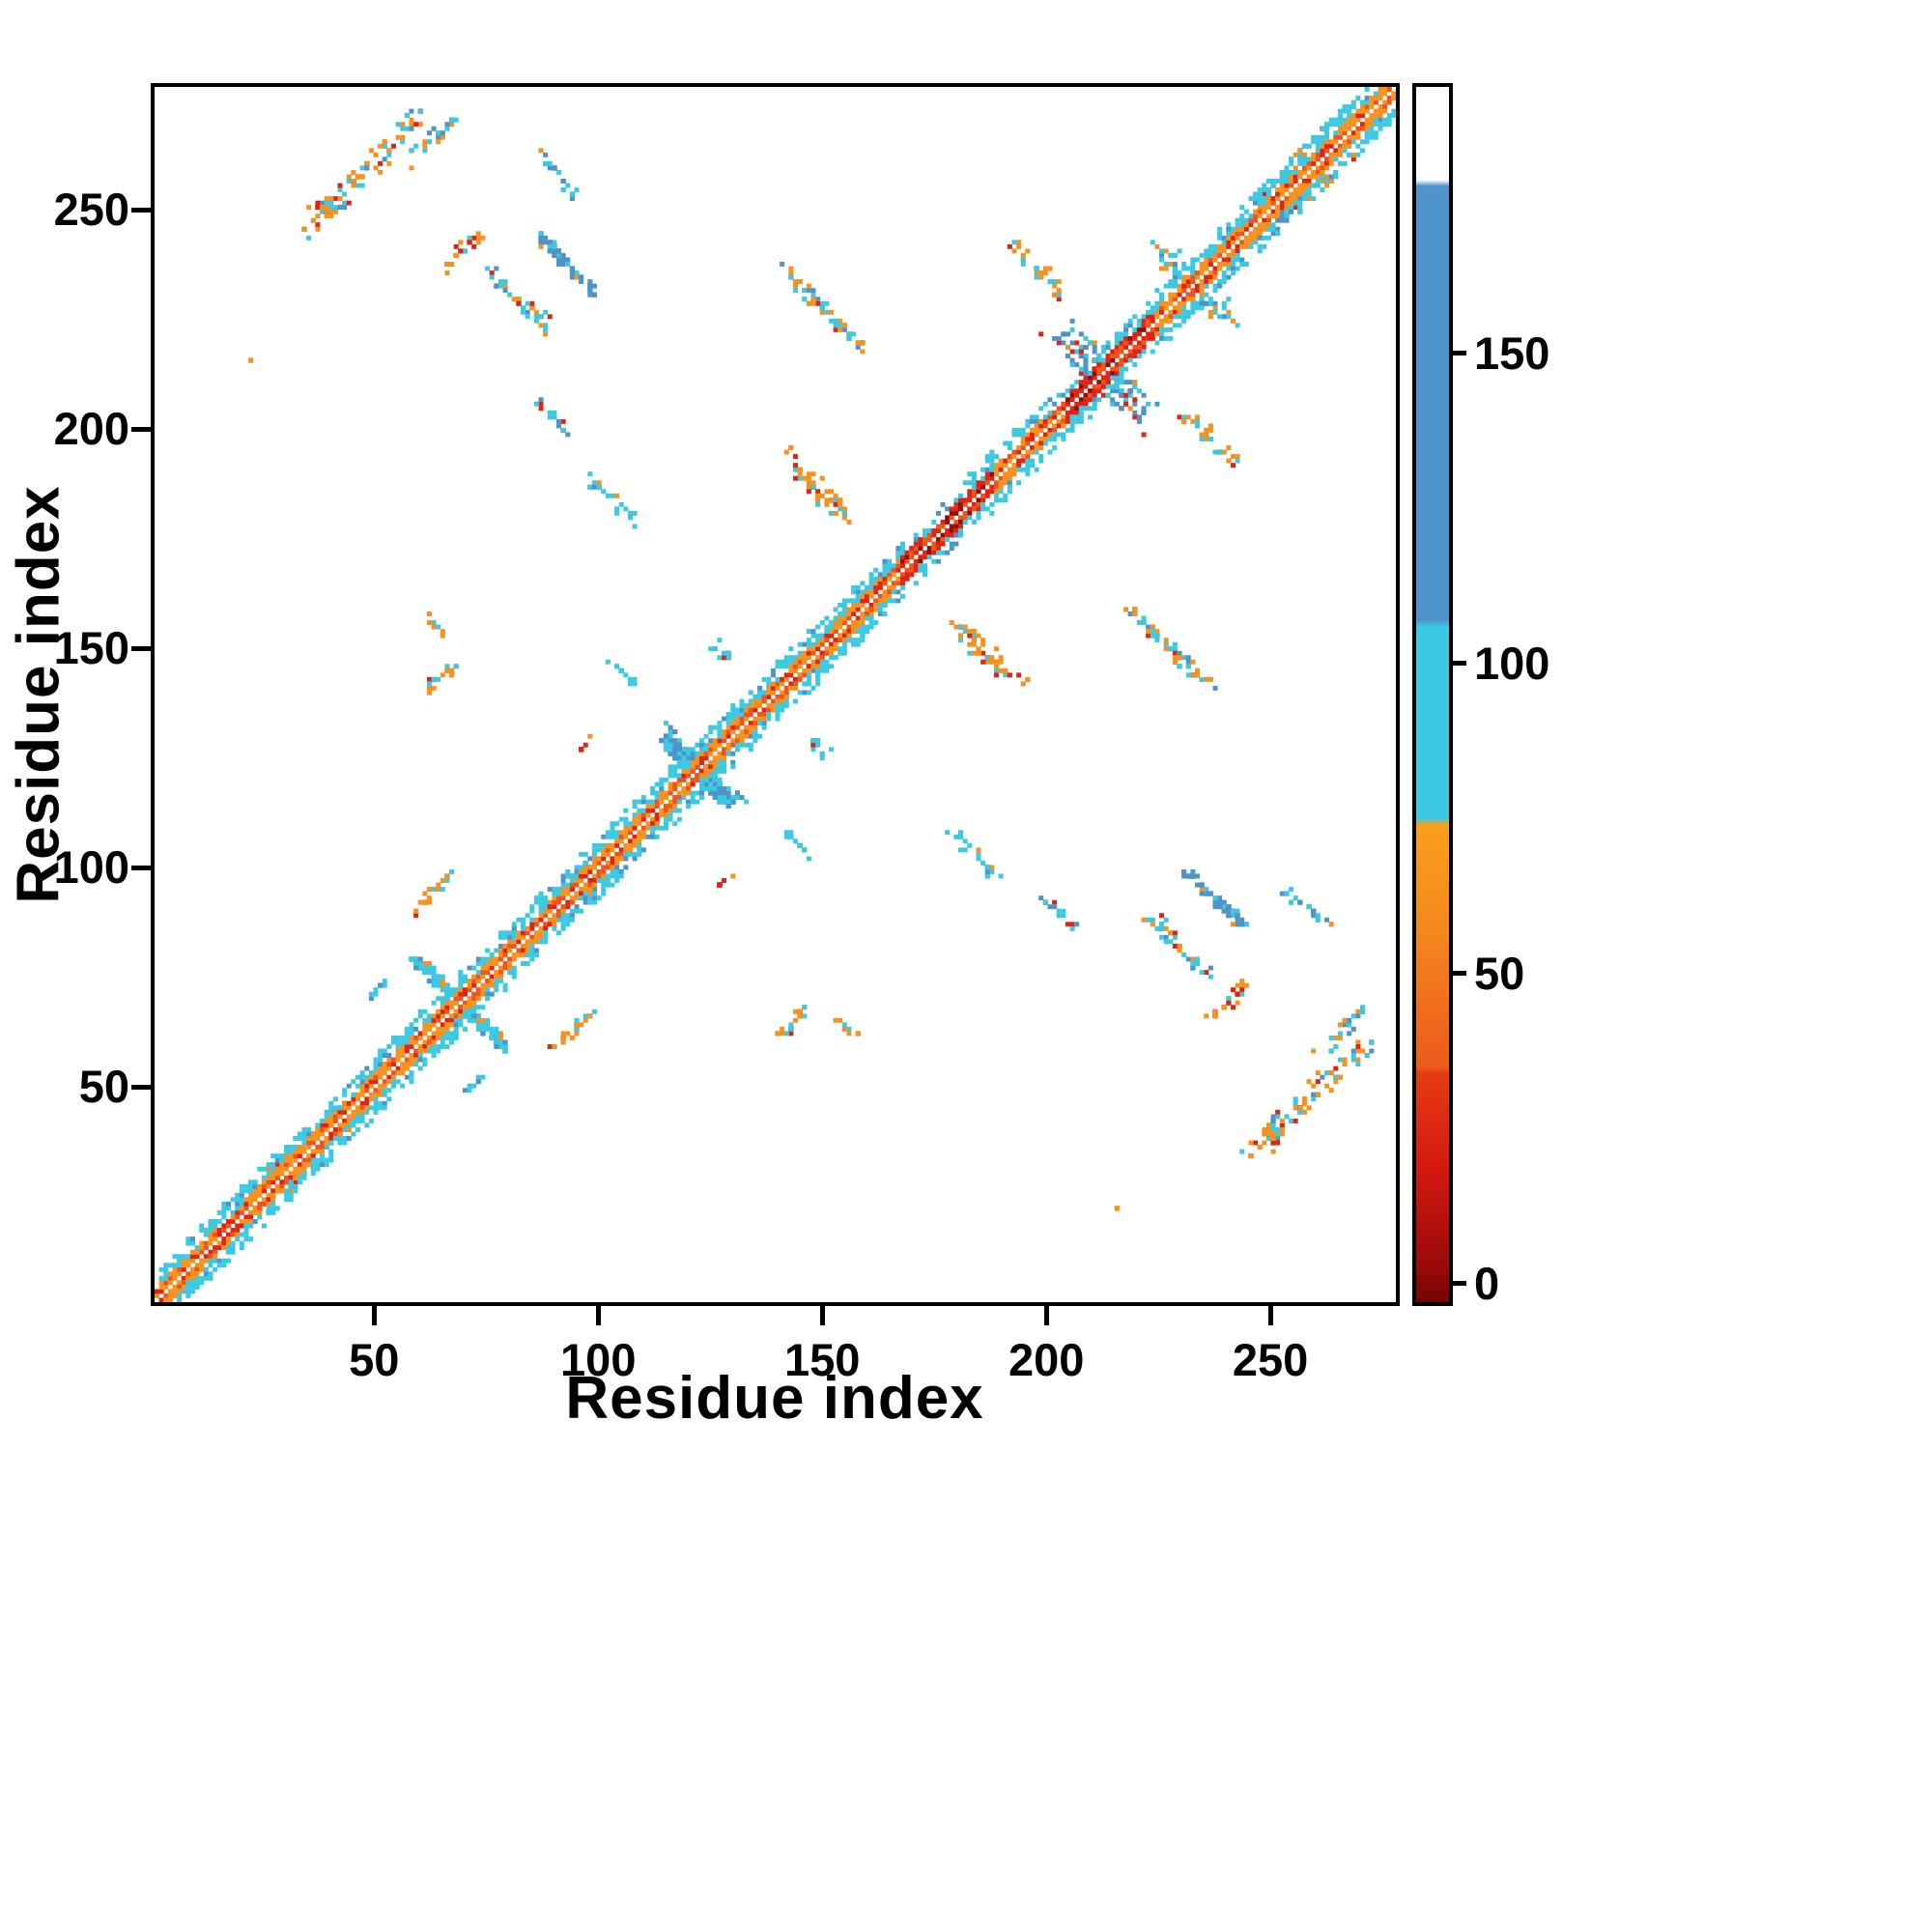 The width and height of the screenshot is (1932, 1932). Describe the element at coordinates (1046, 1359) in the screenshot. I see `x-tick-label: 200` at that location.